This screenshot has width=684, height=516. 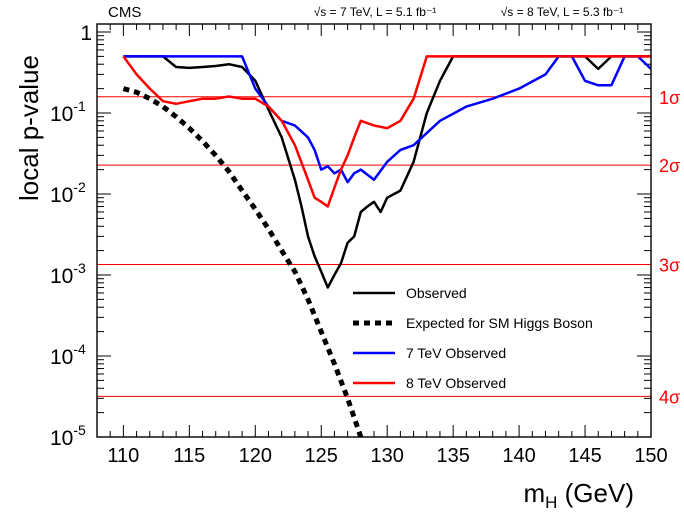 I want to click on x-tick-label-130: 130, so click(x=387, y=456).